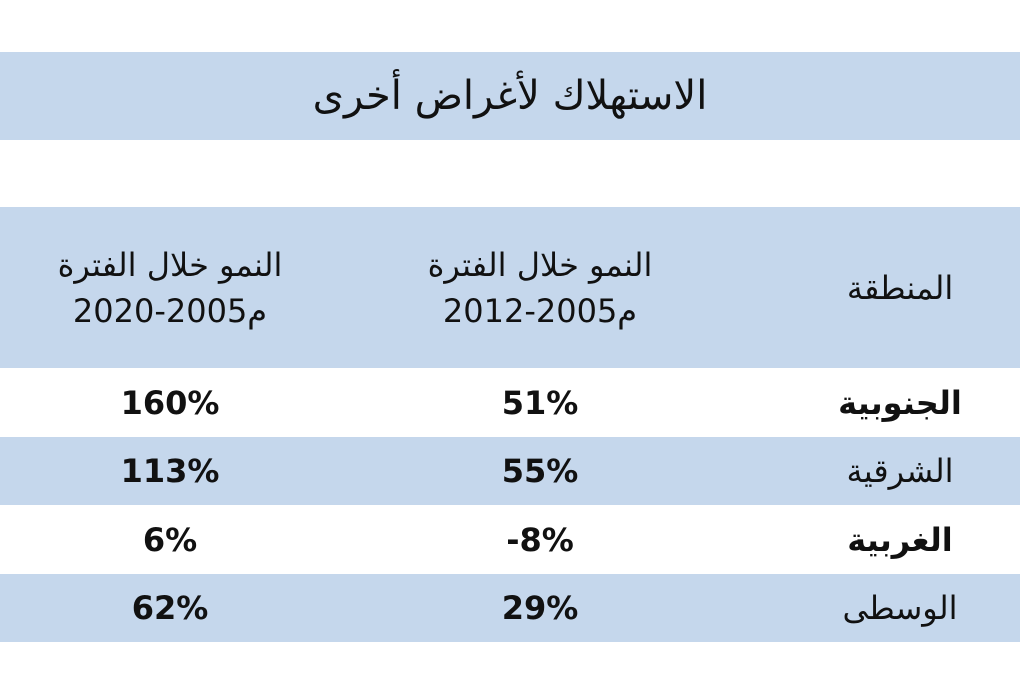 This screenshot has height=694, width=1024. What do you see at coordinates (900, 471) in the screenshot?
I see `region: الشرقية` at bounding box center [900, 471].